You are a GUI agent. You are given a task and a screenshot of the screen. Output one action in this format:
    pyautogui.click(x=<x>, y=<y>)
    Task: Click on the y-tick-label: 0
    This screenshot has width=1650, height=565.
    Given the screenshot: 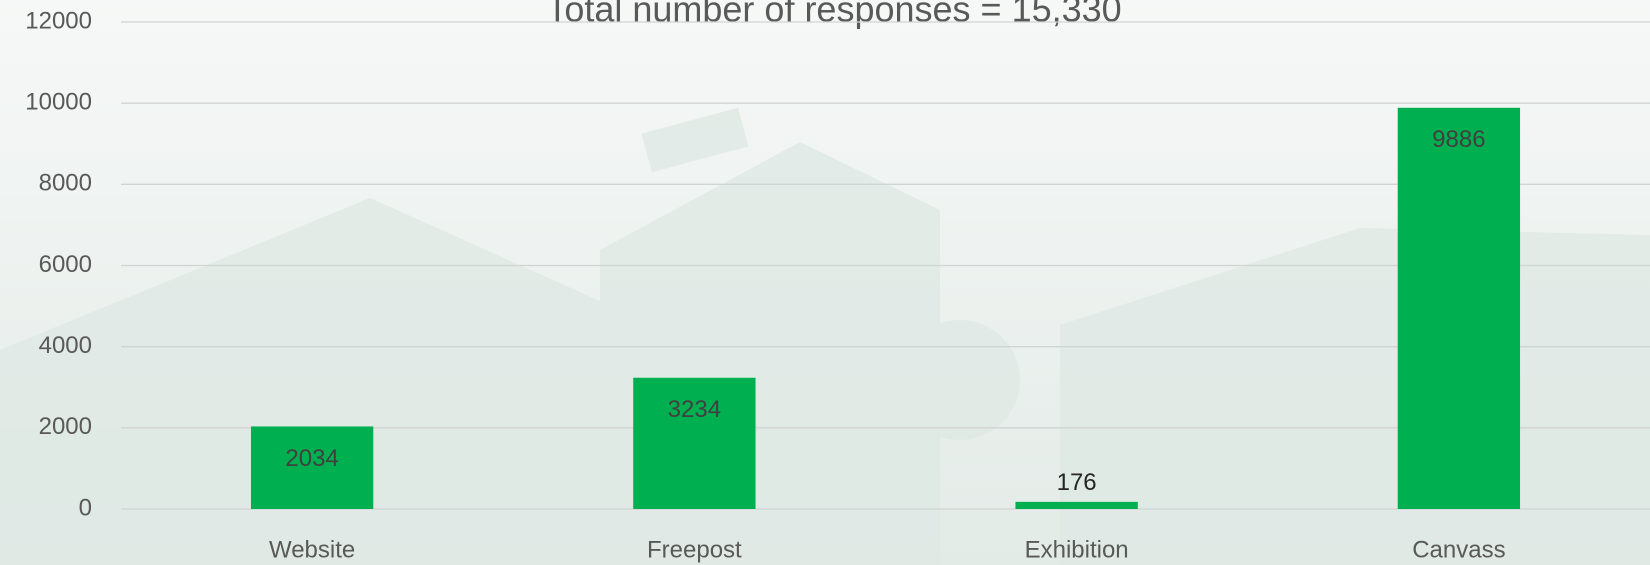 What is the action you would take?
    pyautogui.click(x=85, y=507)
    